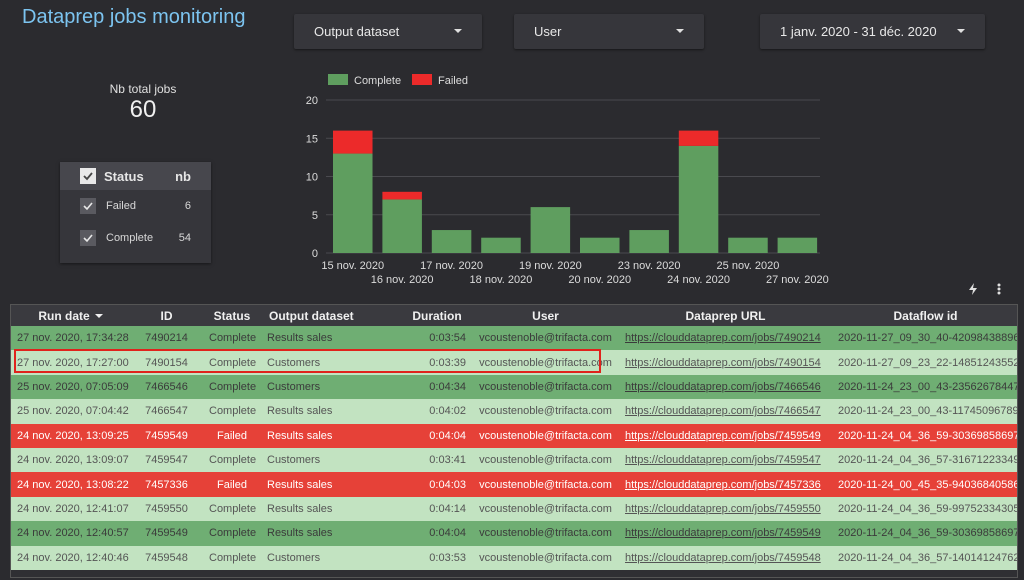  I want to click on check-icon, so click(88, 238).